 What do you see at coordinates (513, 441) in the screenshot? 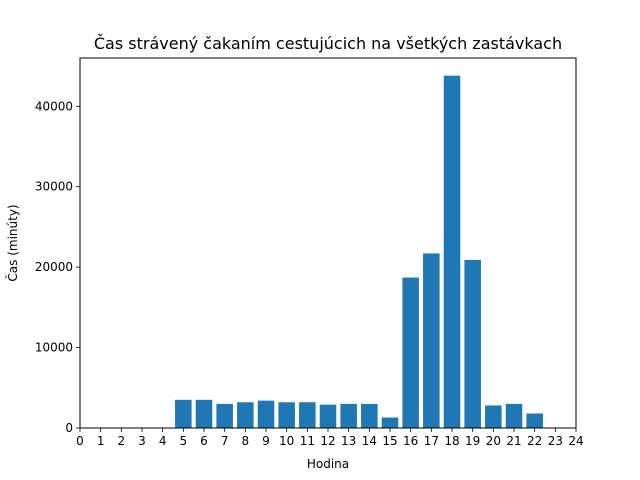
I see `x-tick-label: 21` at bounding box center [513, 441].